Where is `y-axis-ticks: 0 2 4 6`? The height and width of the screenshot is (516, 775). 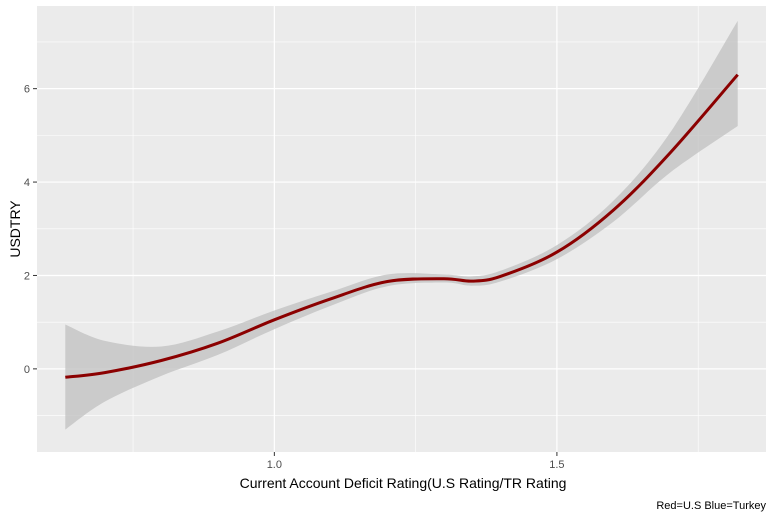
y-axis-ticks: 0 2 4 6 is located at coordinates (30, 230).